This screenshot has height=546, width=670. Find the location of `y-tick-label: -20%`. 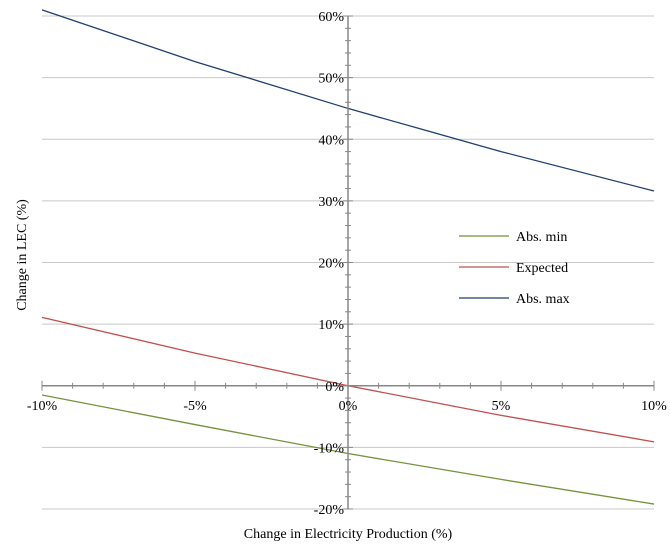

y-tick-label: -20% is located at coordinates (329, 510).